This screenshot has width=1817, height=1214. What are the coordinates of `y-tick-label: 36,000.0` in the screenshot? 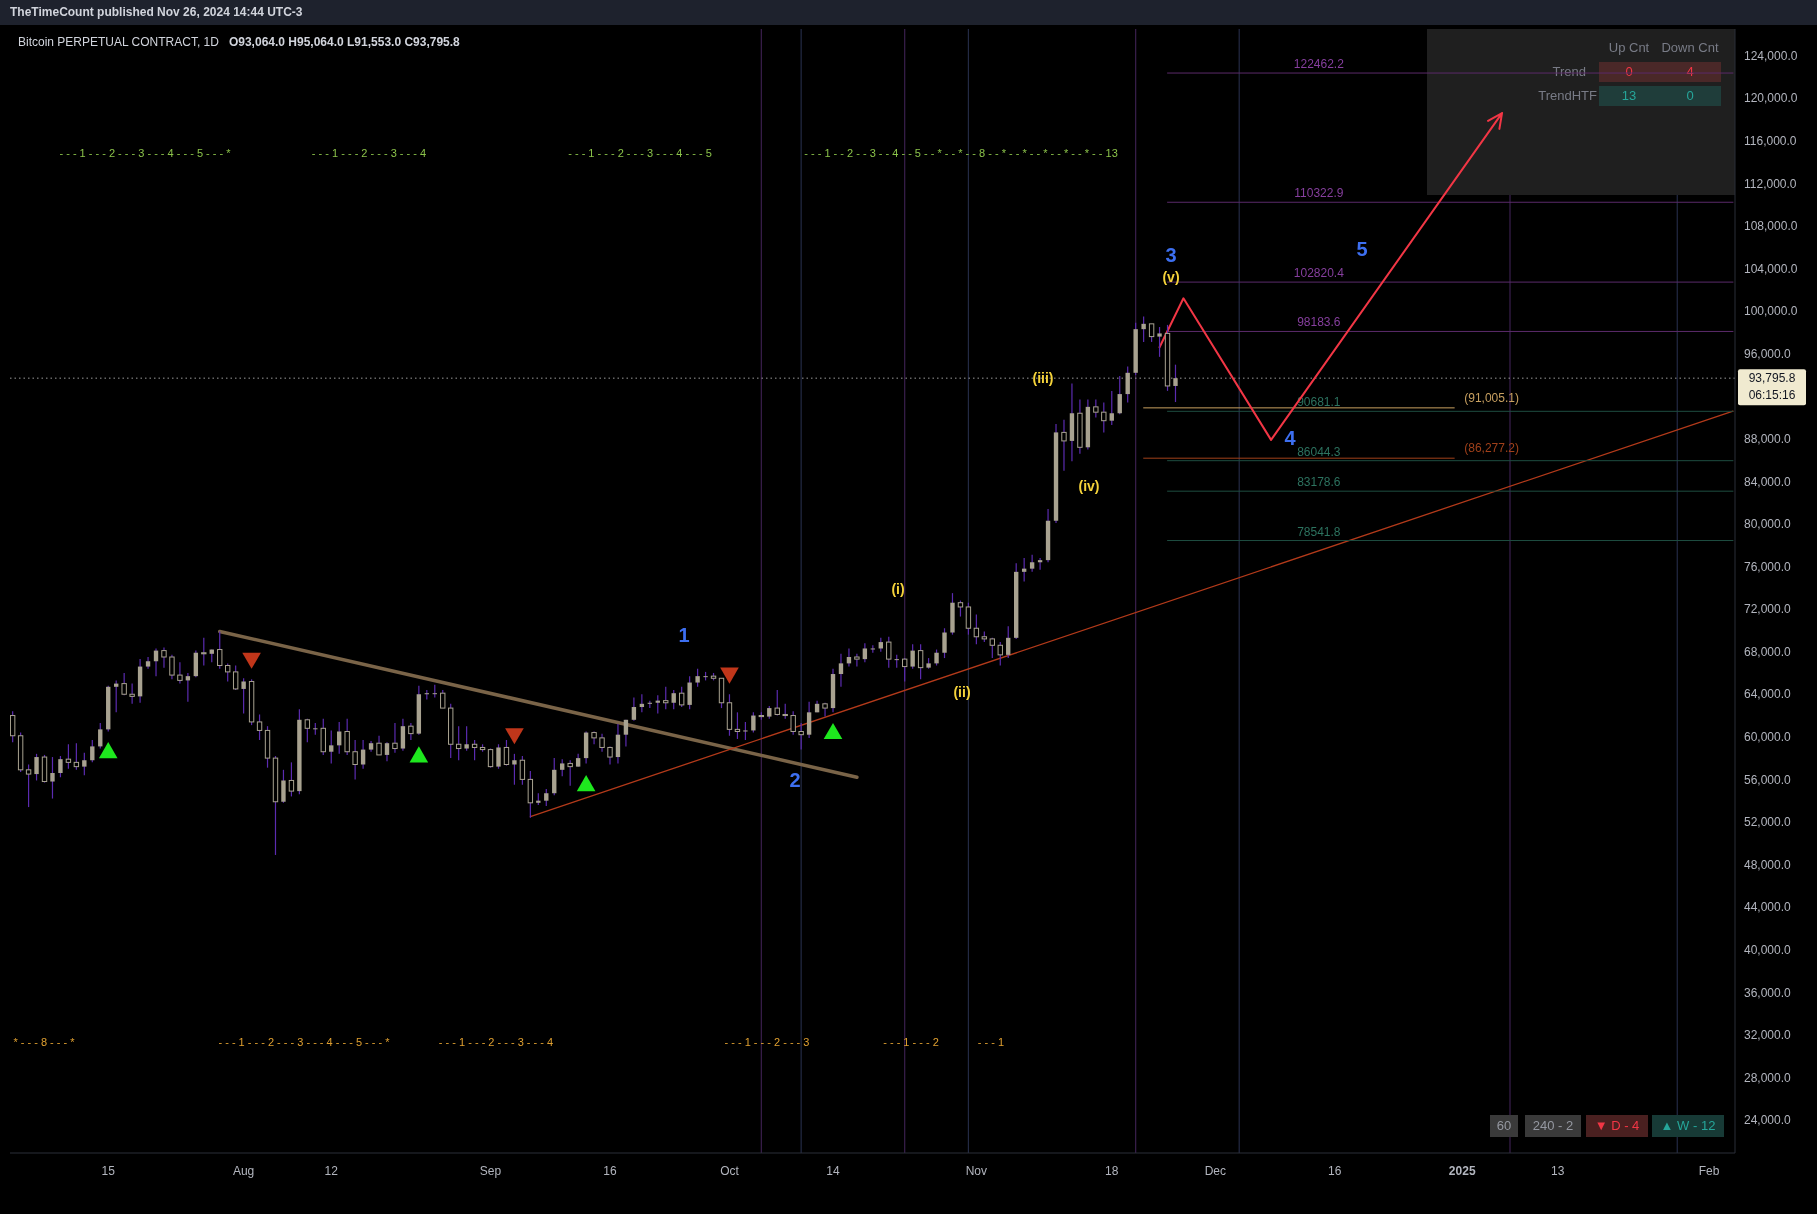 It's located at (1768, 992).